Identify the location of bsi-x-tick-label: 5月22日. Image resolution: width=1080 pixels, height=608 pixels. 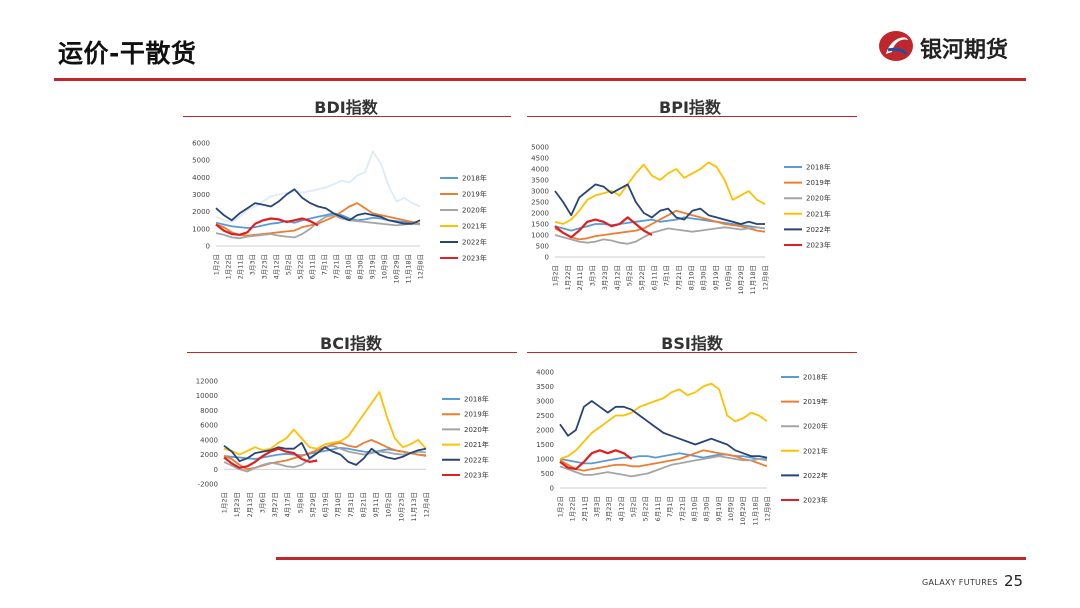
(646, 508).